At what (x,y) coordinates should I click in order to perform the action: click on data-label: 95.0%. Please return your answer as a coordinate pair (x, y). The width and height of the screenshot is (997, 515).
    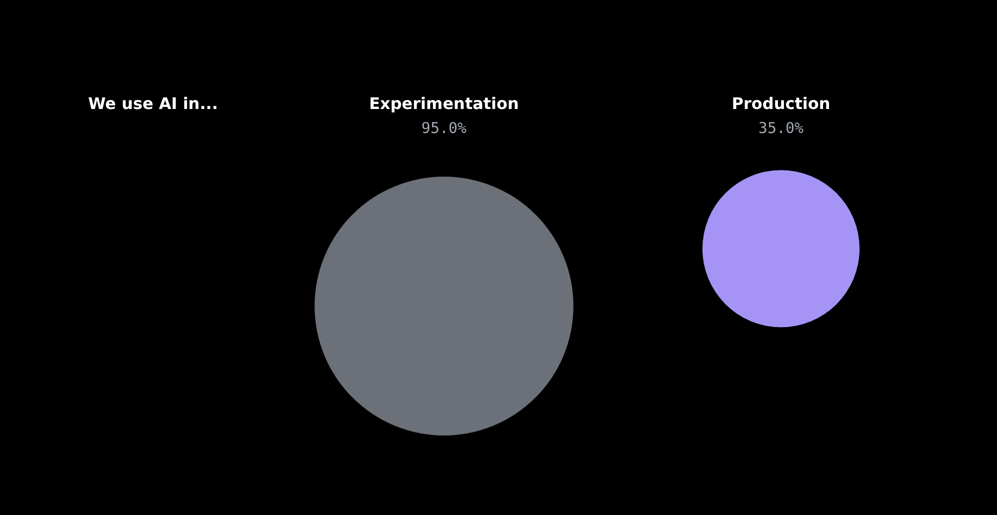
    Looking at the image, I should click on (444, 128).